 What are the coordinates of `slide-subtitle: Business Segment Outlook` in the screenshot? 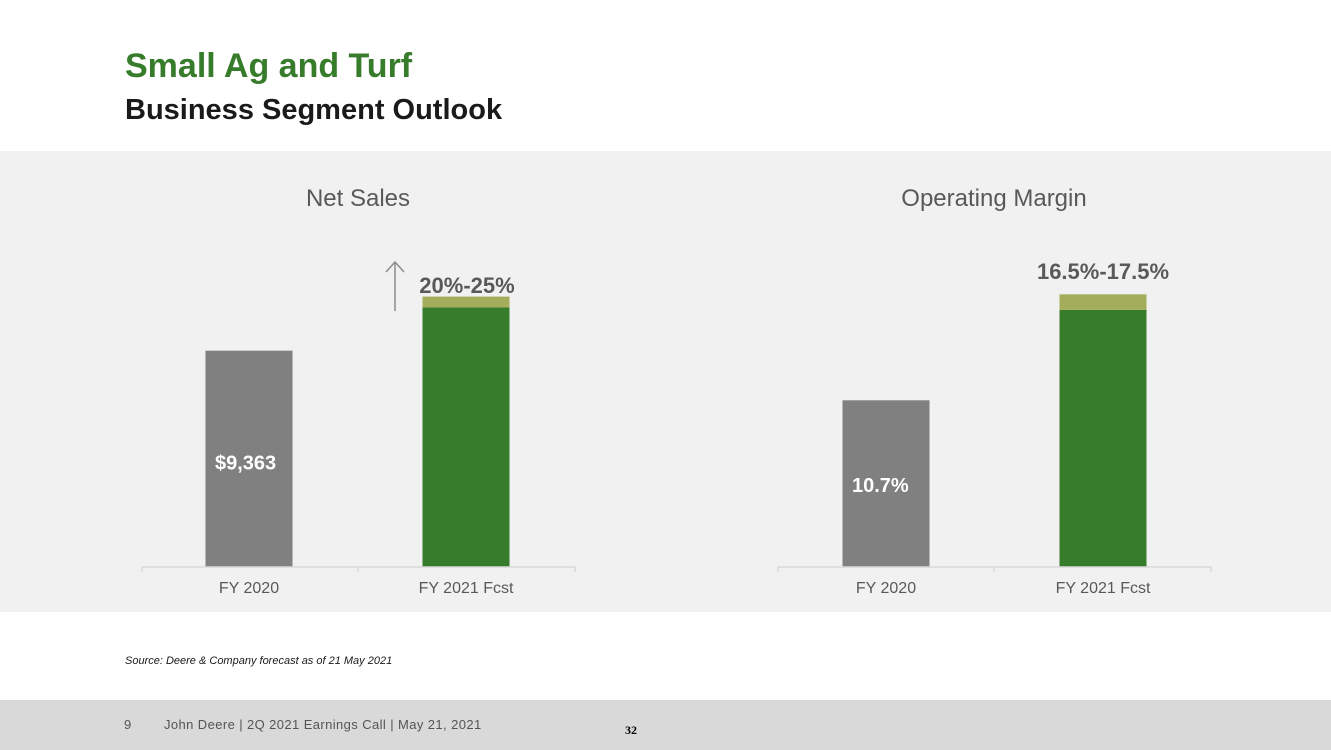 It's located at (314, 110).